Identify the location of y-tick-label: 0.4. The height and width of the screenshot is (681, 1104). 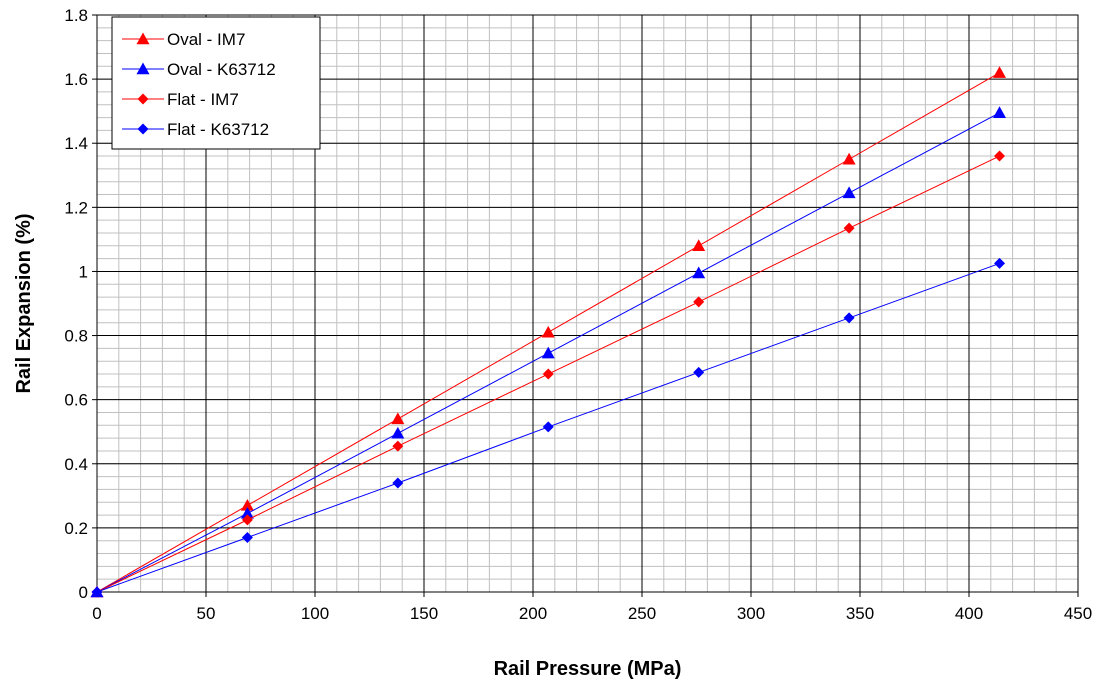
(76, 464).